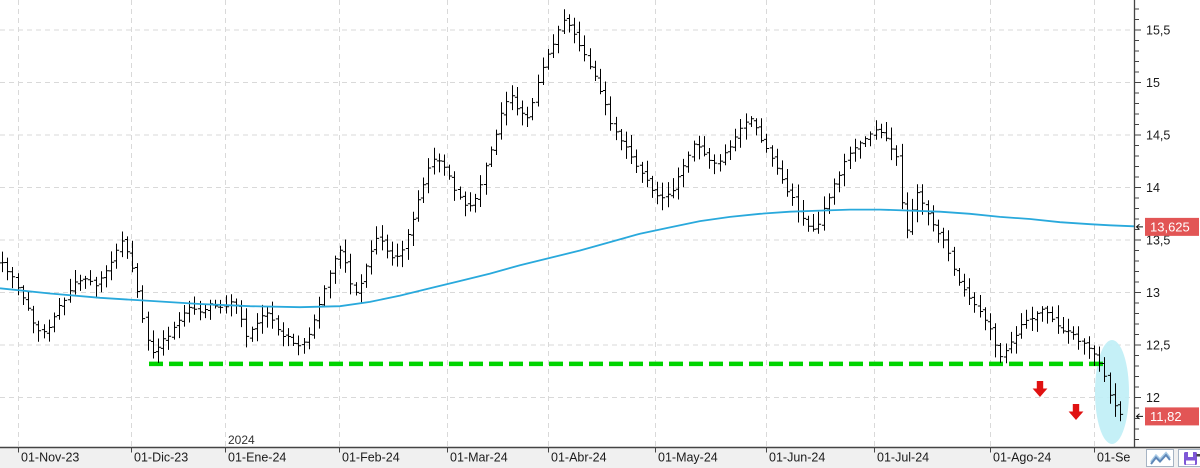  What do you see at coordinates (1153, 398) in the screenshot?
I see `y-axis-label: 12` at bounding box center [1153, 398].